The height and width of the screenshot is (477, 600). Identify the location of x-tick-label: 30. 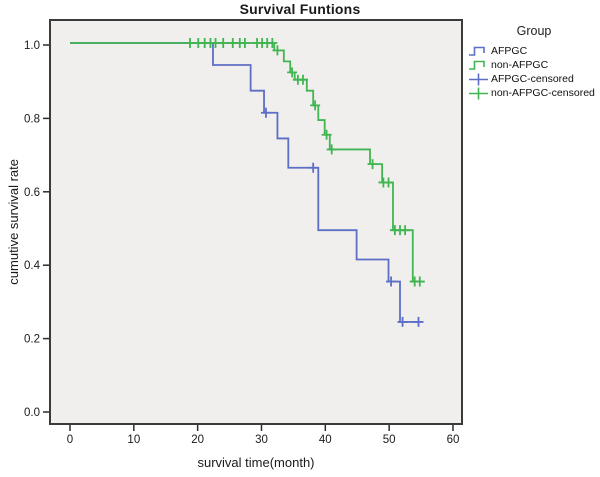
(261, 440).